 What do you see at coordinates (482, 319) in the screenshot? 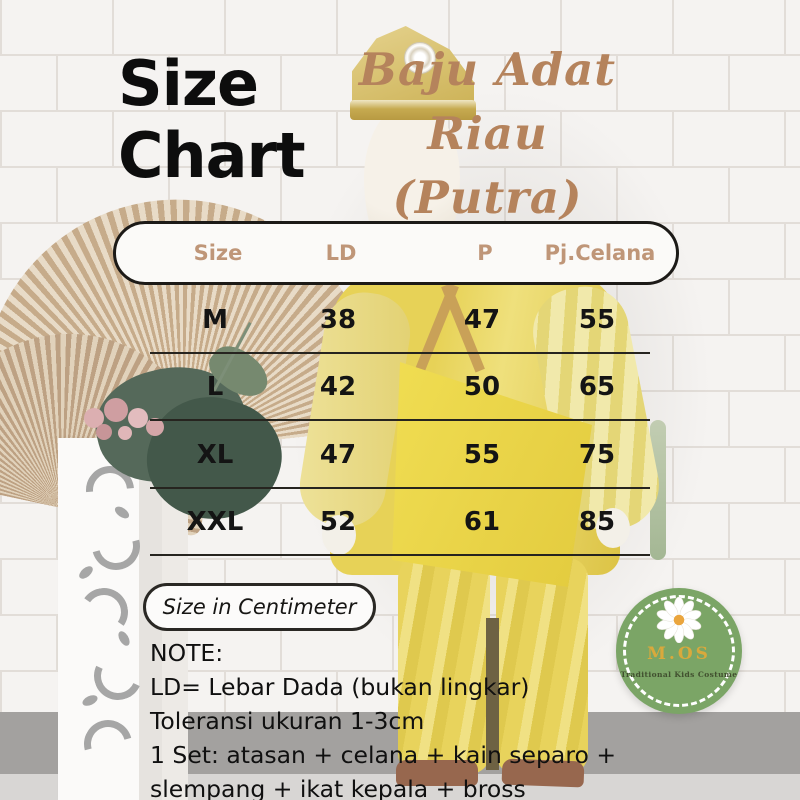
I see `p-value: 47` at bounding box center [482, 319].